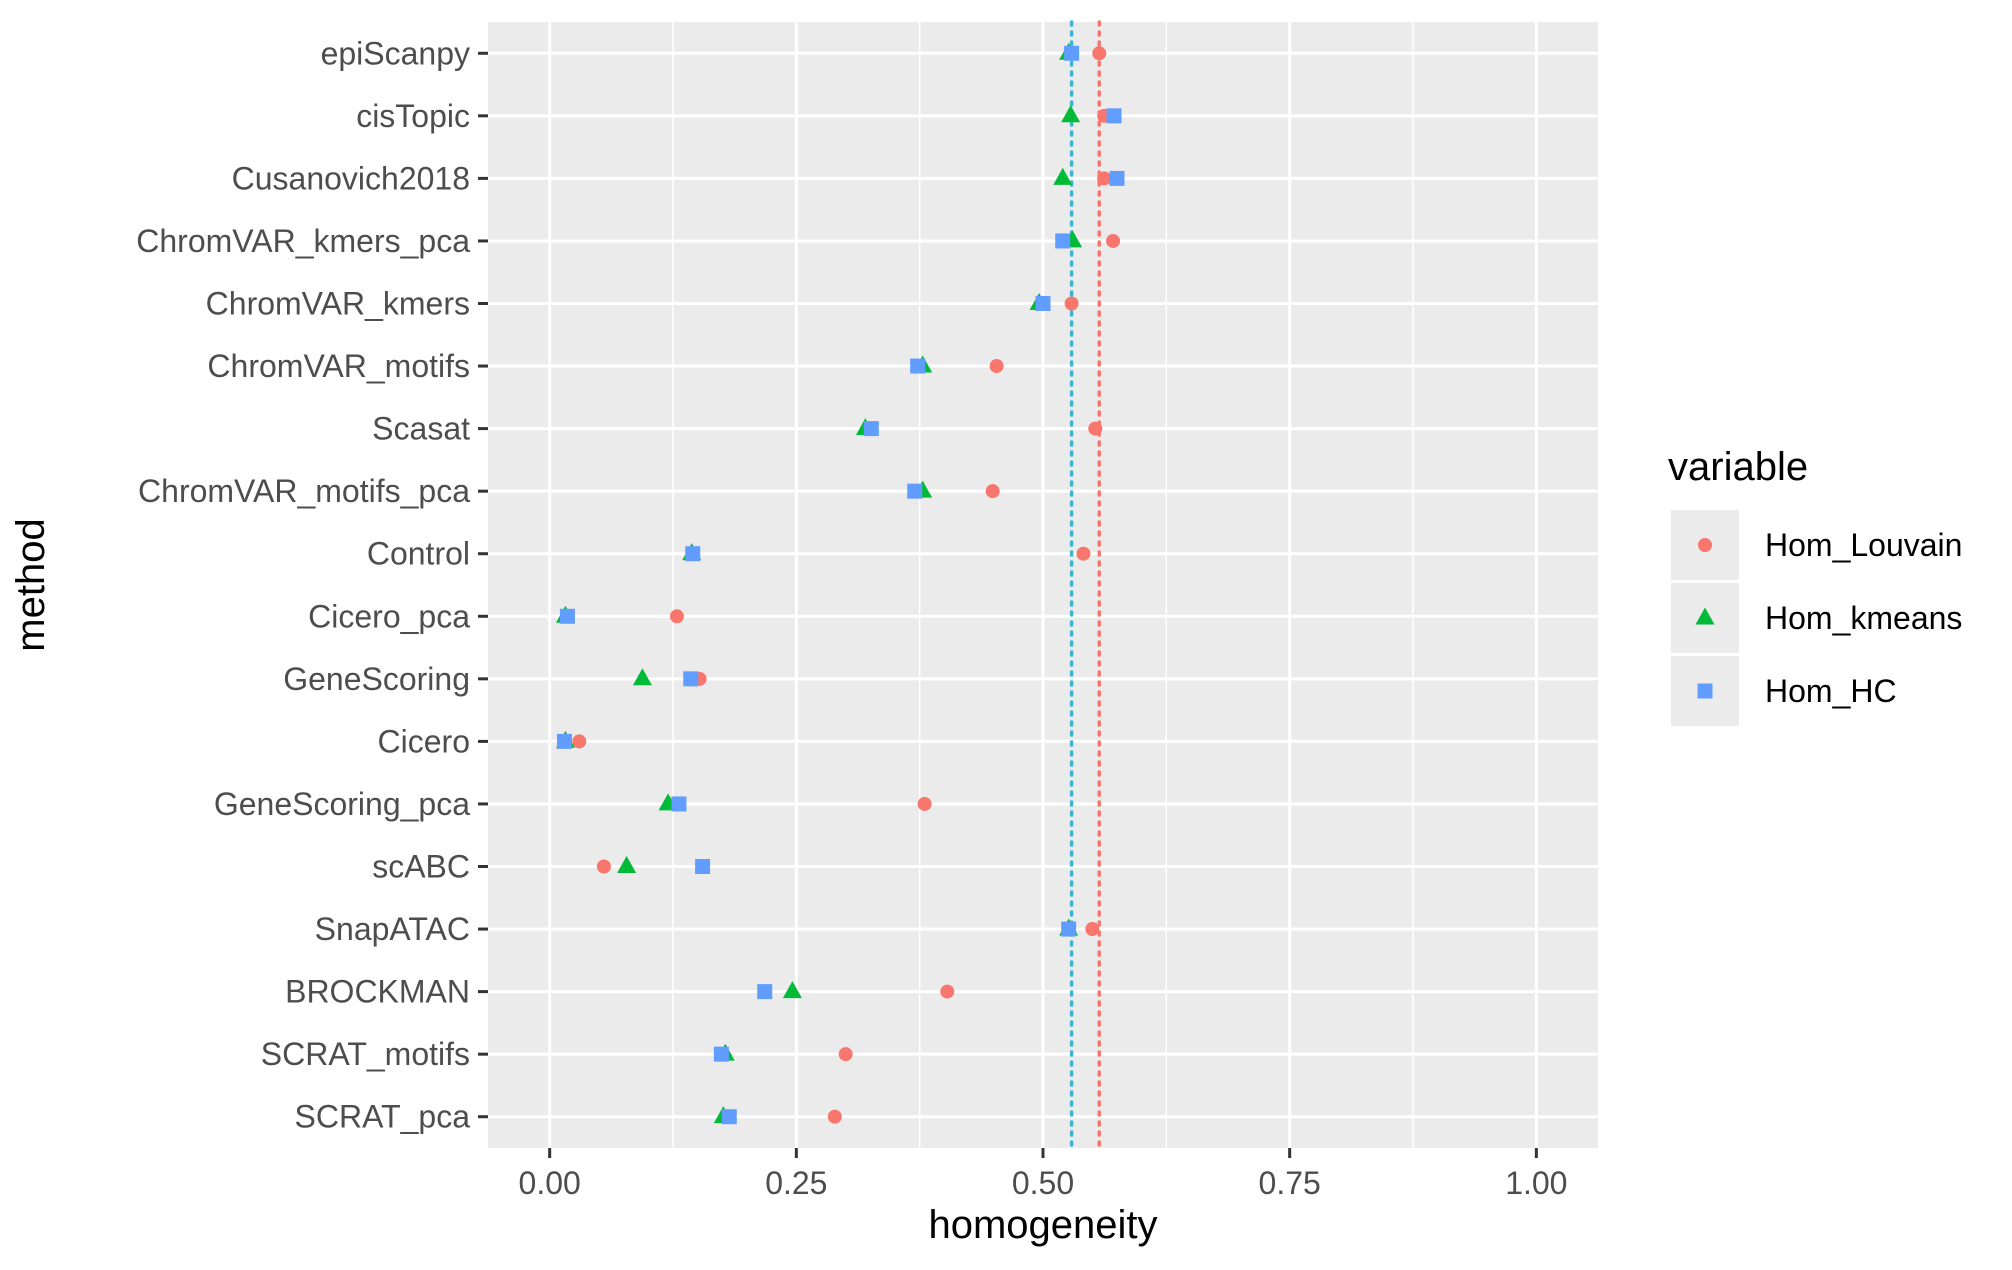 The height and width of the screenshot is (1270, 2012). Describe the element at coordinates (413, 116) in the screenshot. I see `y-tick-label: cisTopic` at that location.